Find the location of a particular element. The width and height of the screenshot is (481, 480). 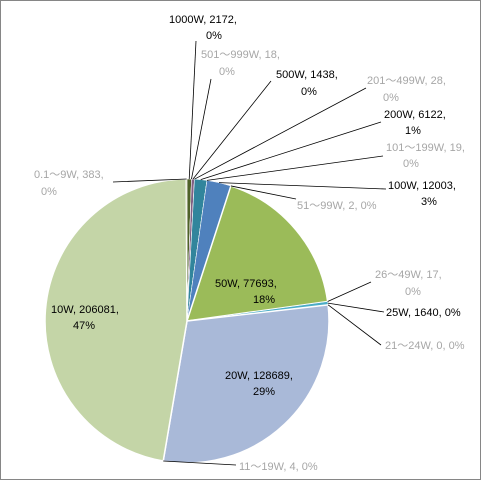

data-label-101-199w-5: 101～199W, 19, 0% is located at coordinates (425, 156).